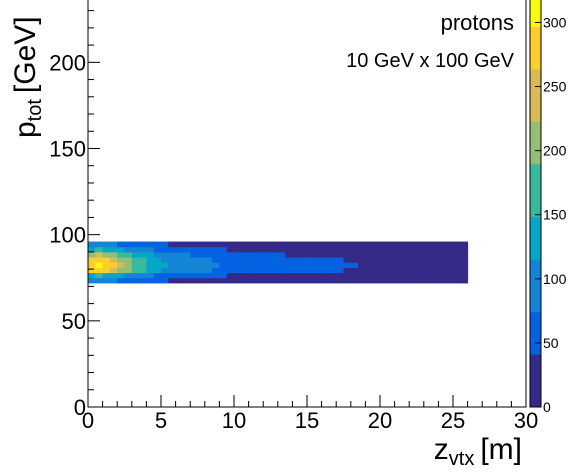 The width and height of the screenshot is (586, 472). What do you see at coordinates (555, 279) in the screenshot?
I see `z-tick-label: 100` at bounding box center [555, 279].